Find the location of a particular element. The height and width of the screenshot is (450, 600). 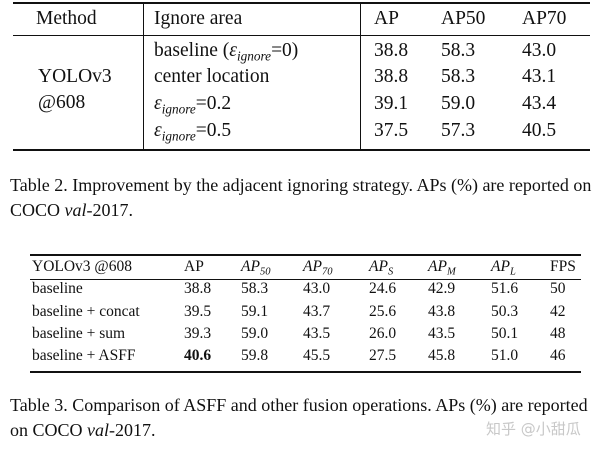

table2-header-ap50: AP50 is located at coordinates (463, 18).